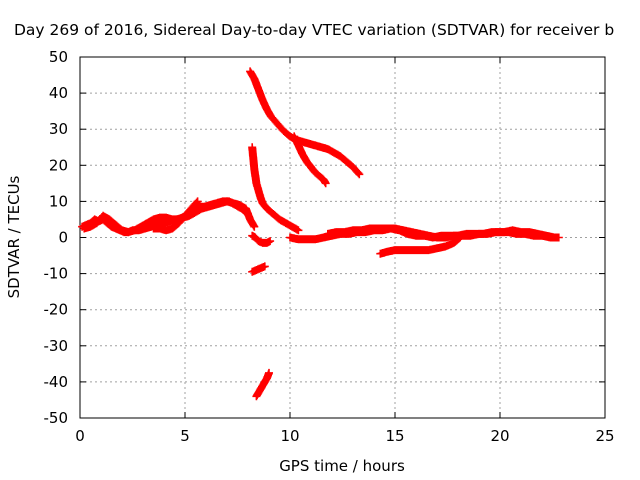 The width and height of the screenshot is (640, 480). Describe the element at coordinates (58, 165) in the screenshot. I see `y-tick-label: 20` at that location.